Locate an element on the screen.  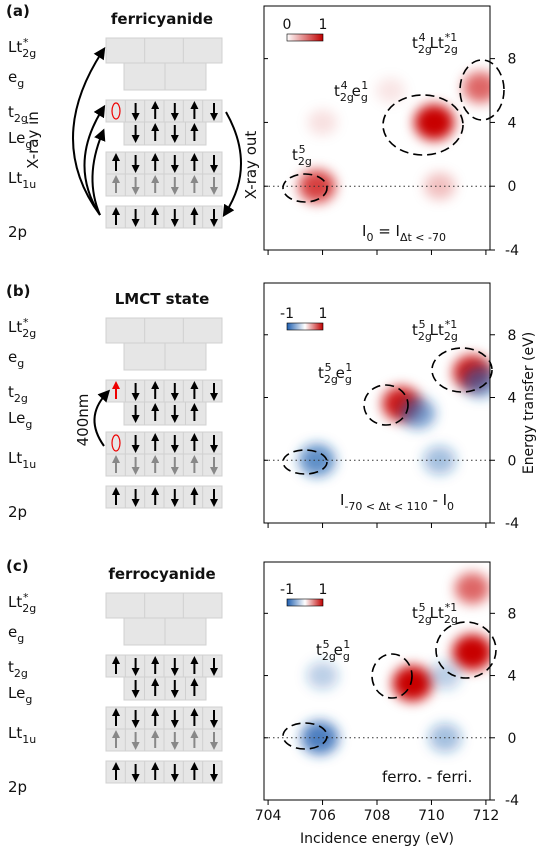
text-part: 1 is located at coordinates (348, 367).